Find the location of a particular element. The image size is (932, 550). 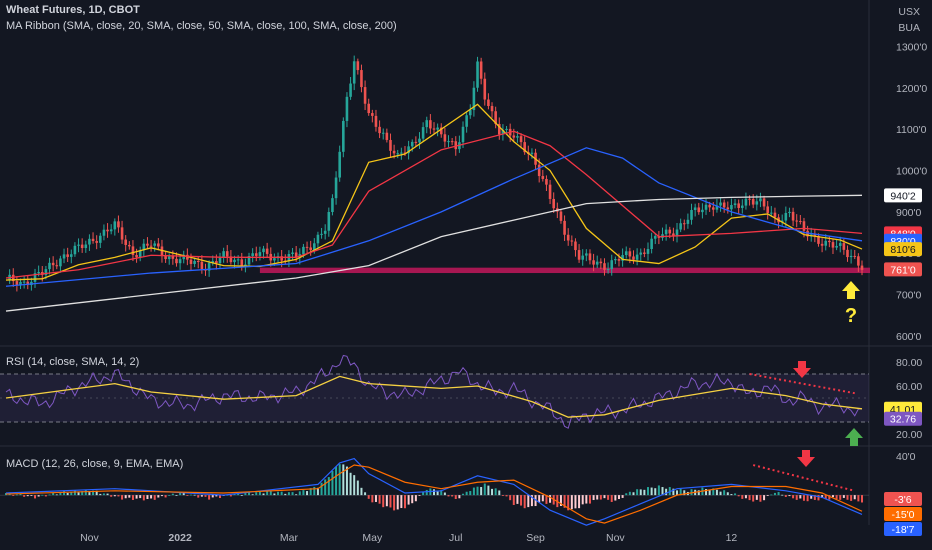

rsi-legend: RSI (14, close, SMA, 14, 2) is located at coordinates (72, 362).